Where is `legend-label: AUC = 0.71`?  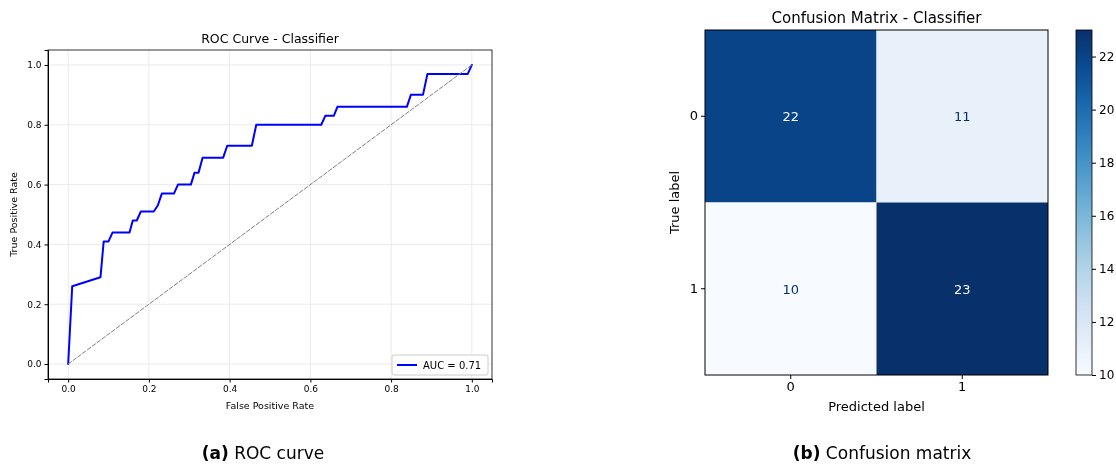
legend-label: AUC = 0.71 is located at coordinates (452, 365).